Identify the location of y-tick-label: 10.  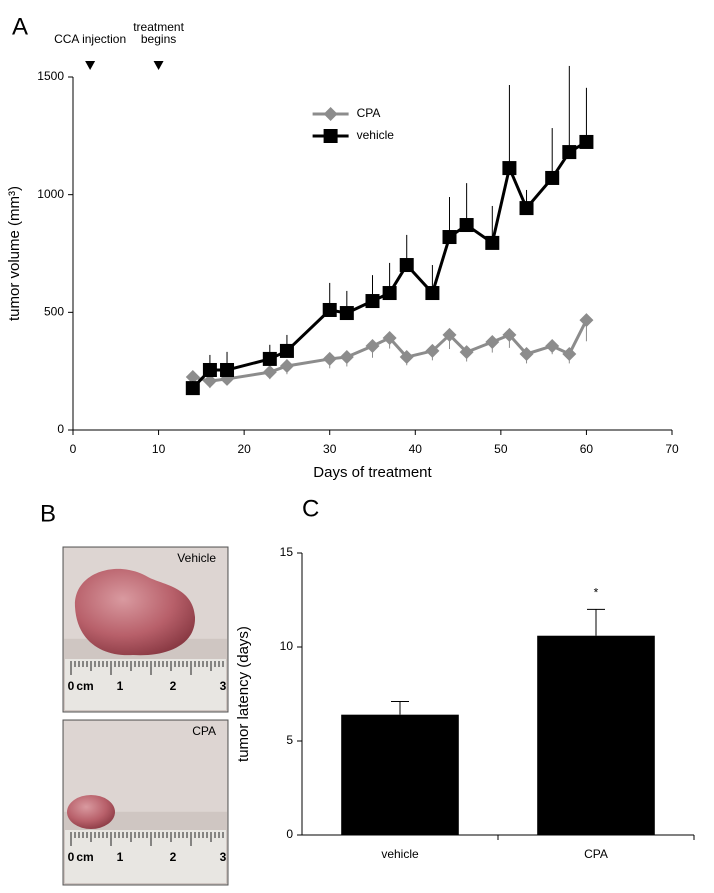
(287, 646).